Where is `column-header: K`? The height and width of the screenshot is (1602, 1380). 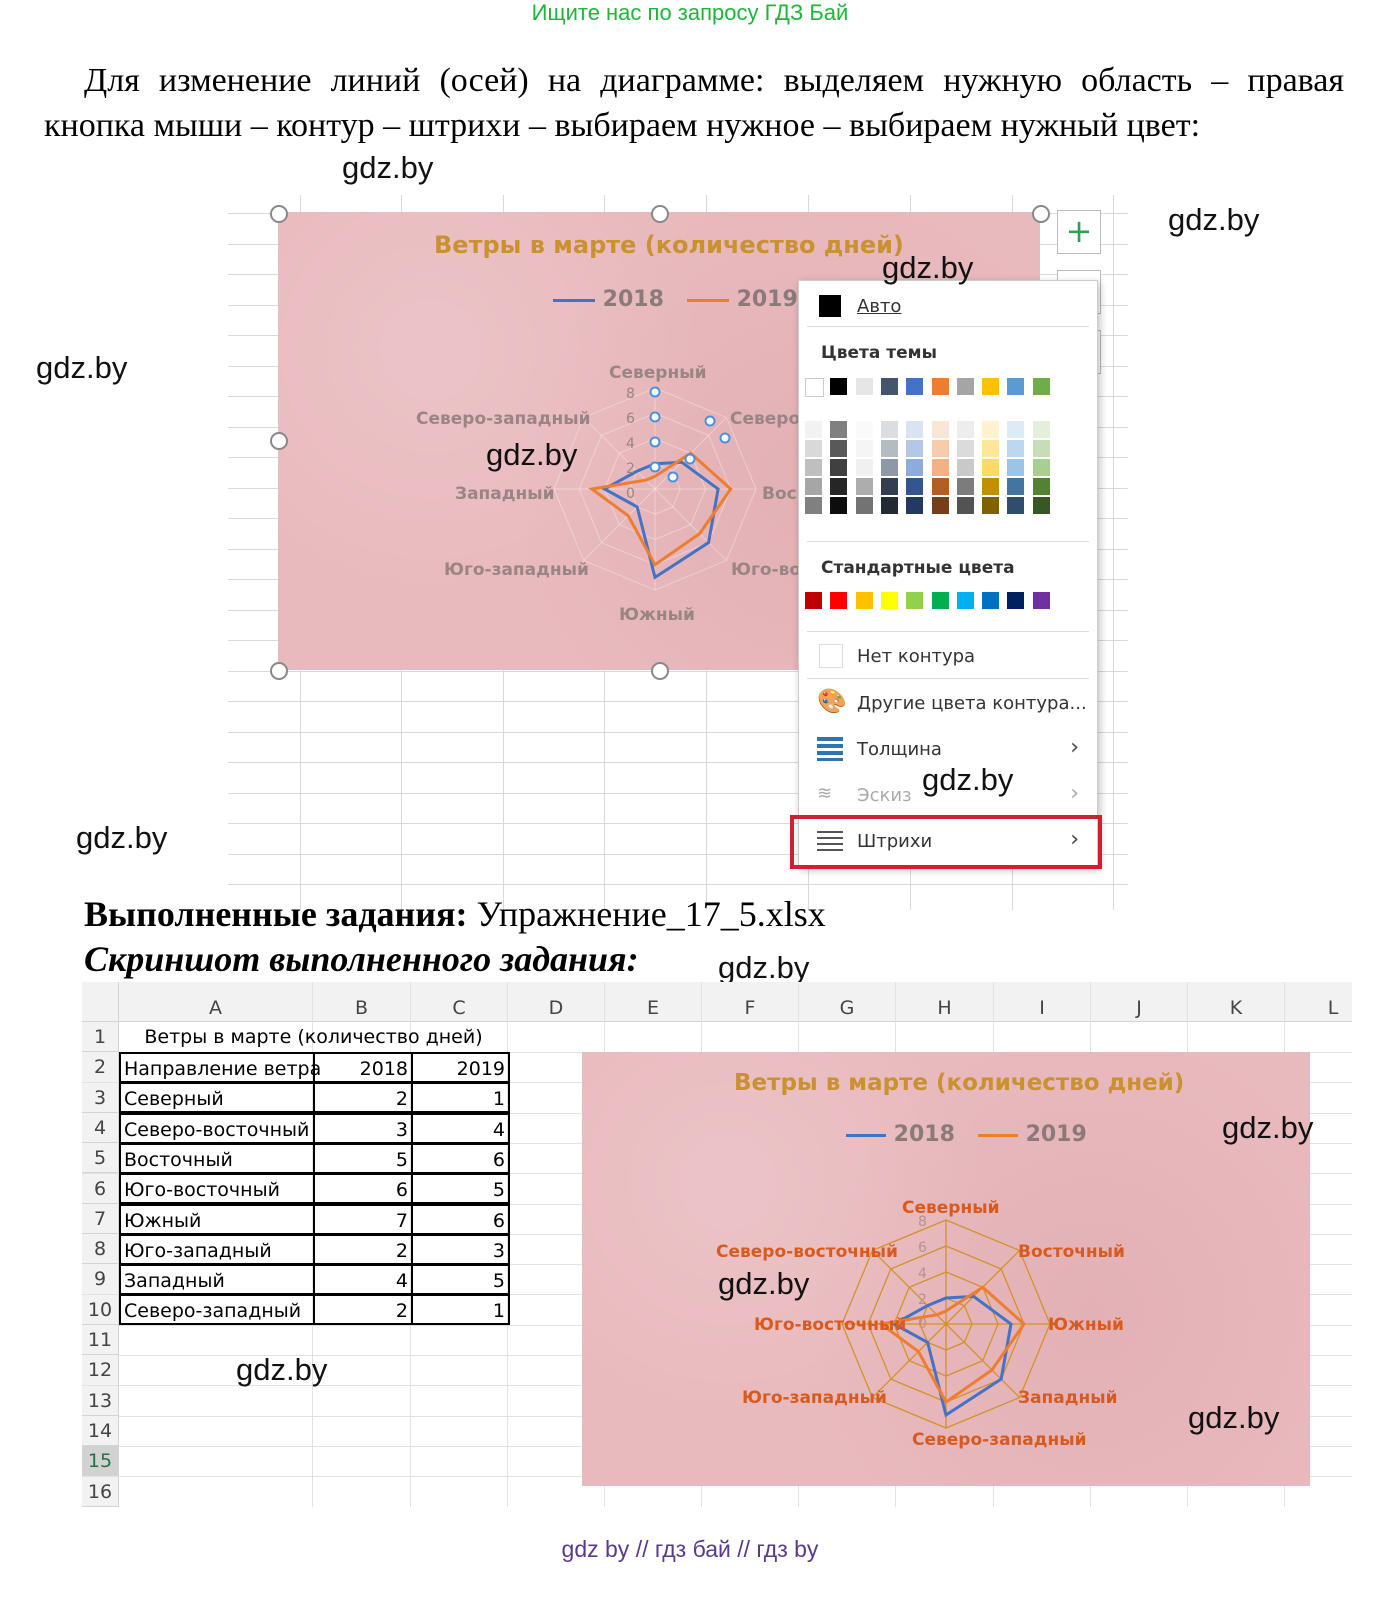
column-header: K is located at coordinates (1236, 1002).